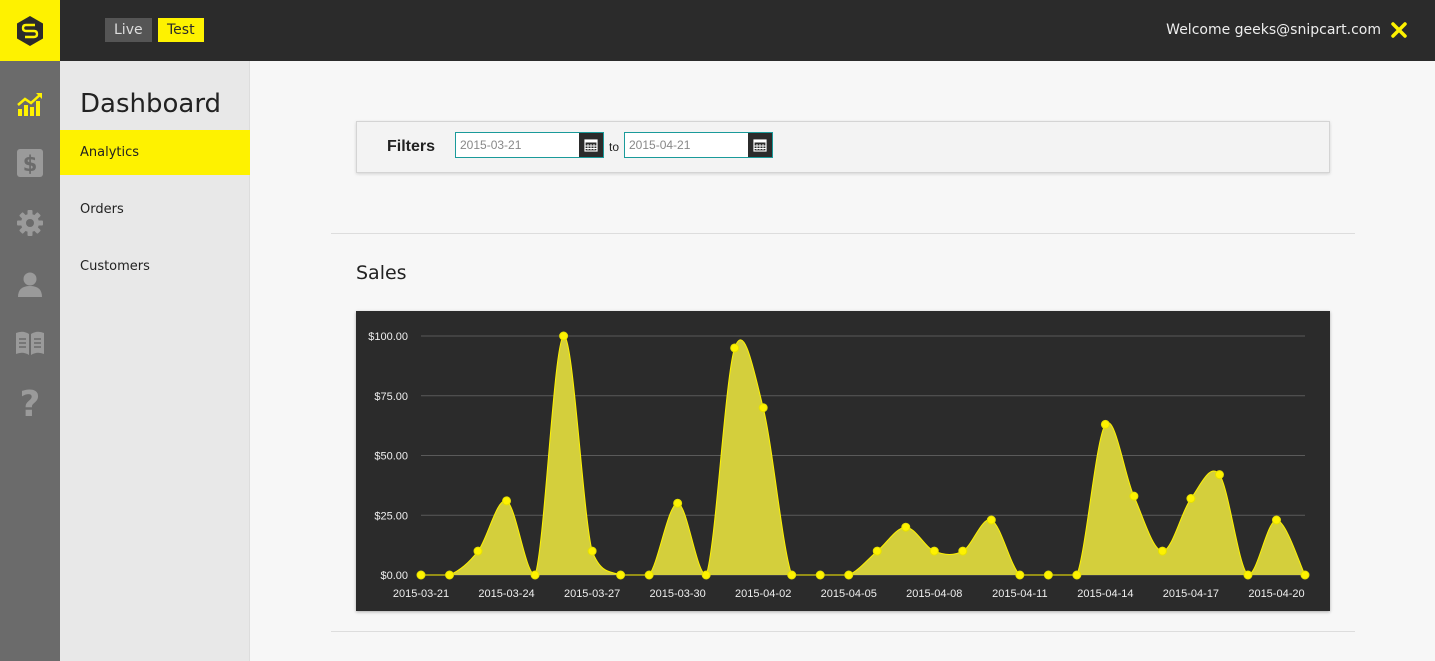 This screenshot has width=1435, height=661. I want to click on analytics-chart-icon, so click(30, 104).